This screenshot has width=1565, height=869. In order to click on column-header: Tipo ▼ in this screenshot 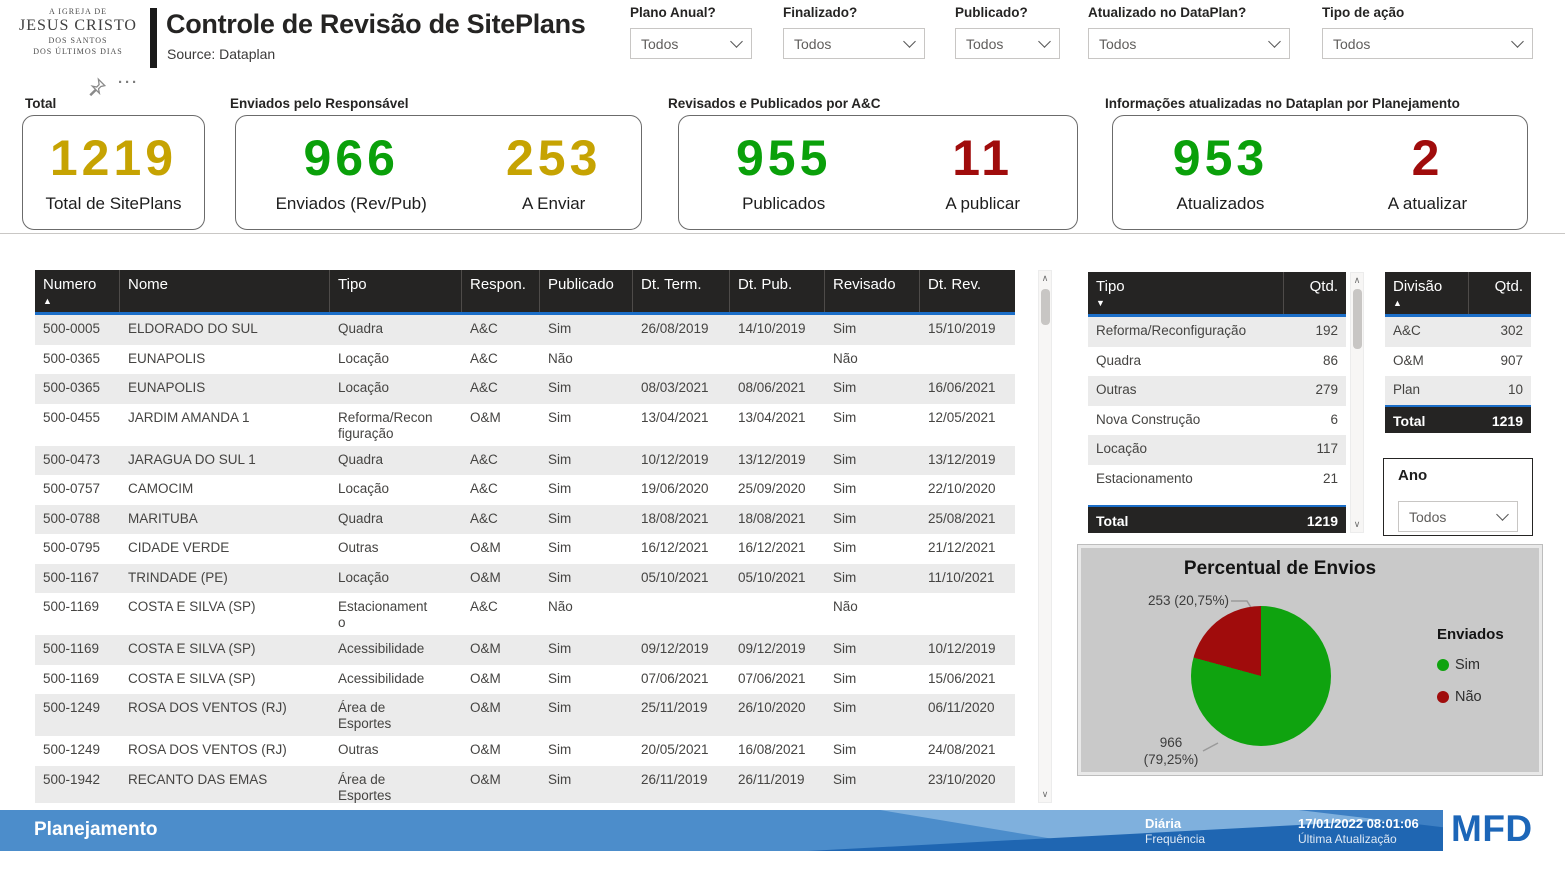, I will do `click(1186, 293)`.